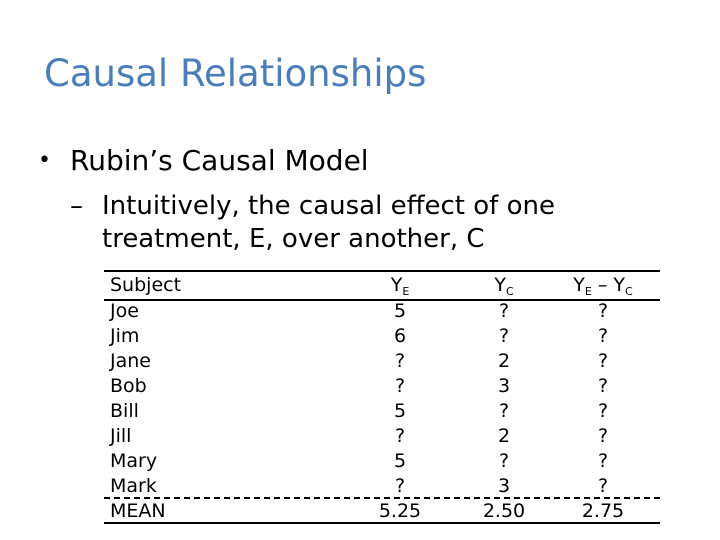 The width and height of the screenshot is (720, 540). Describe the element at coordinates (328, 206) in the screenshot. I see `sub-bullet-line-1: Intuitively, the causal effect of one` at that location.